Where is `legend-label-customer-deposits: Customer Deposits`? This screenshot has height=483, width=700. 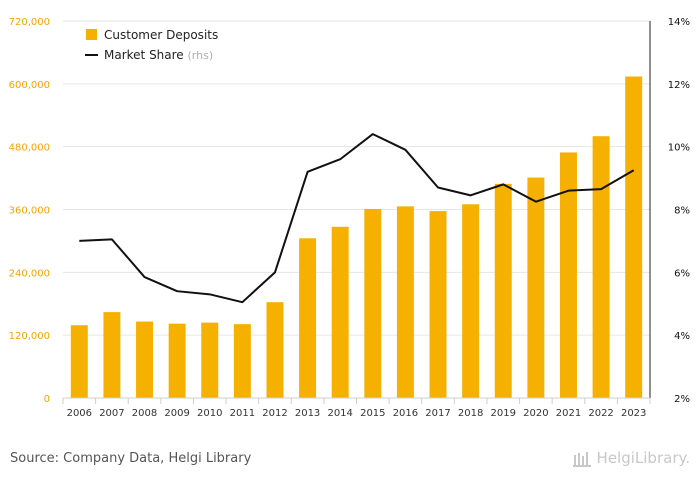 legend-label-customer-deposits: Customer Deposits is located at coordinates (161, 35).